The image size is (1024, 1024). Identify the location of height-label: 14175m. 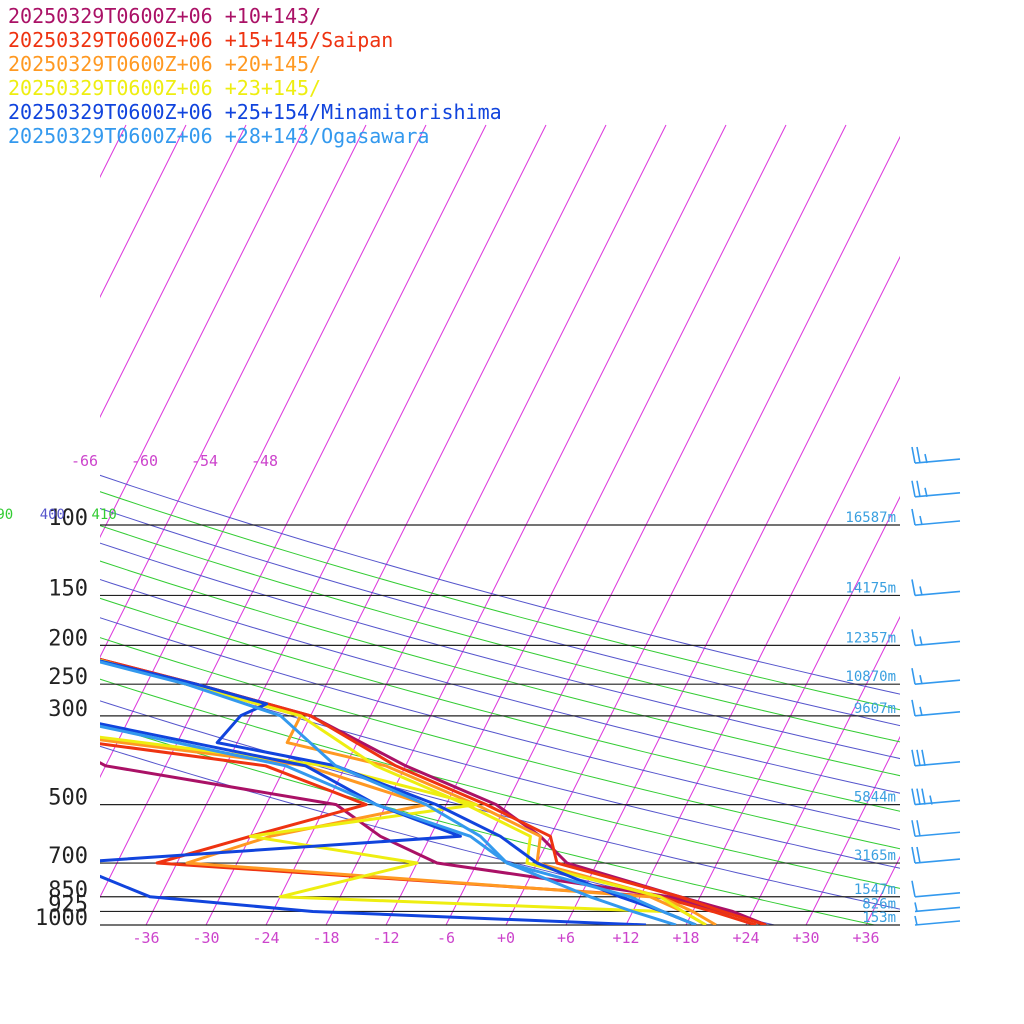
(870, 588).